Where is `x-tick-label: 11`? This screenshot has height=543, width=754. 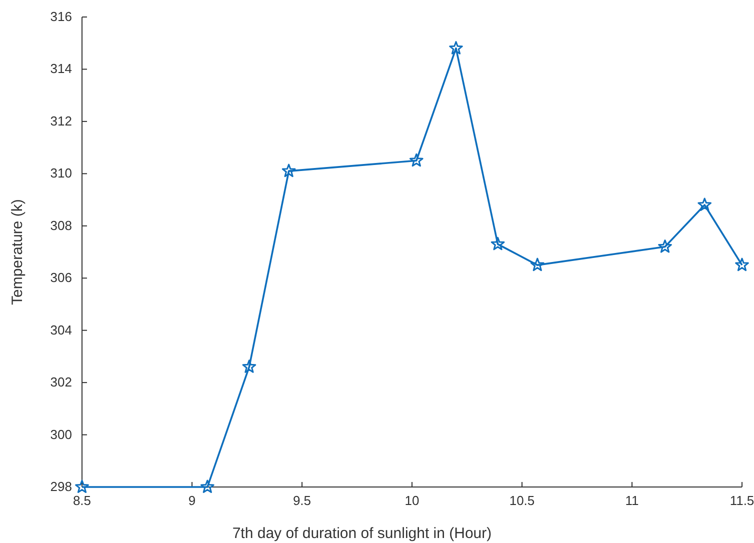 x-tick-label: 11 is located at coordinates (632, 500).